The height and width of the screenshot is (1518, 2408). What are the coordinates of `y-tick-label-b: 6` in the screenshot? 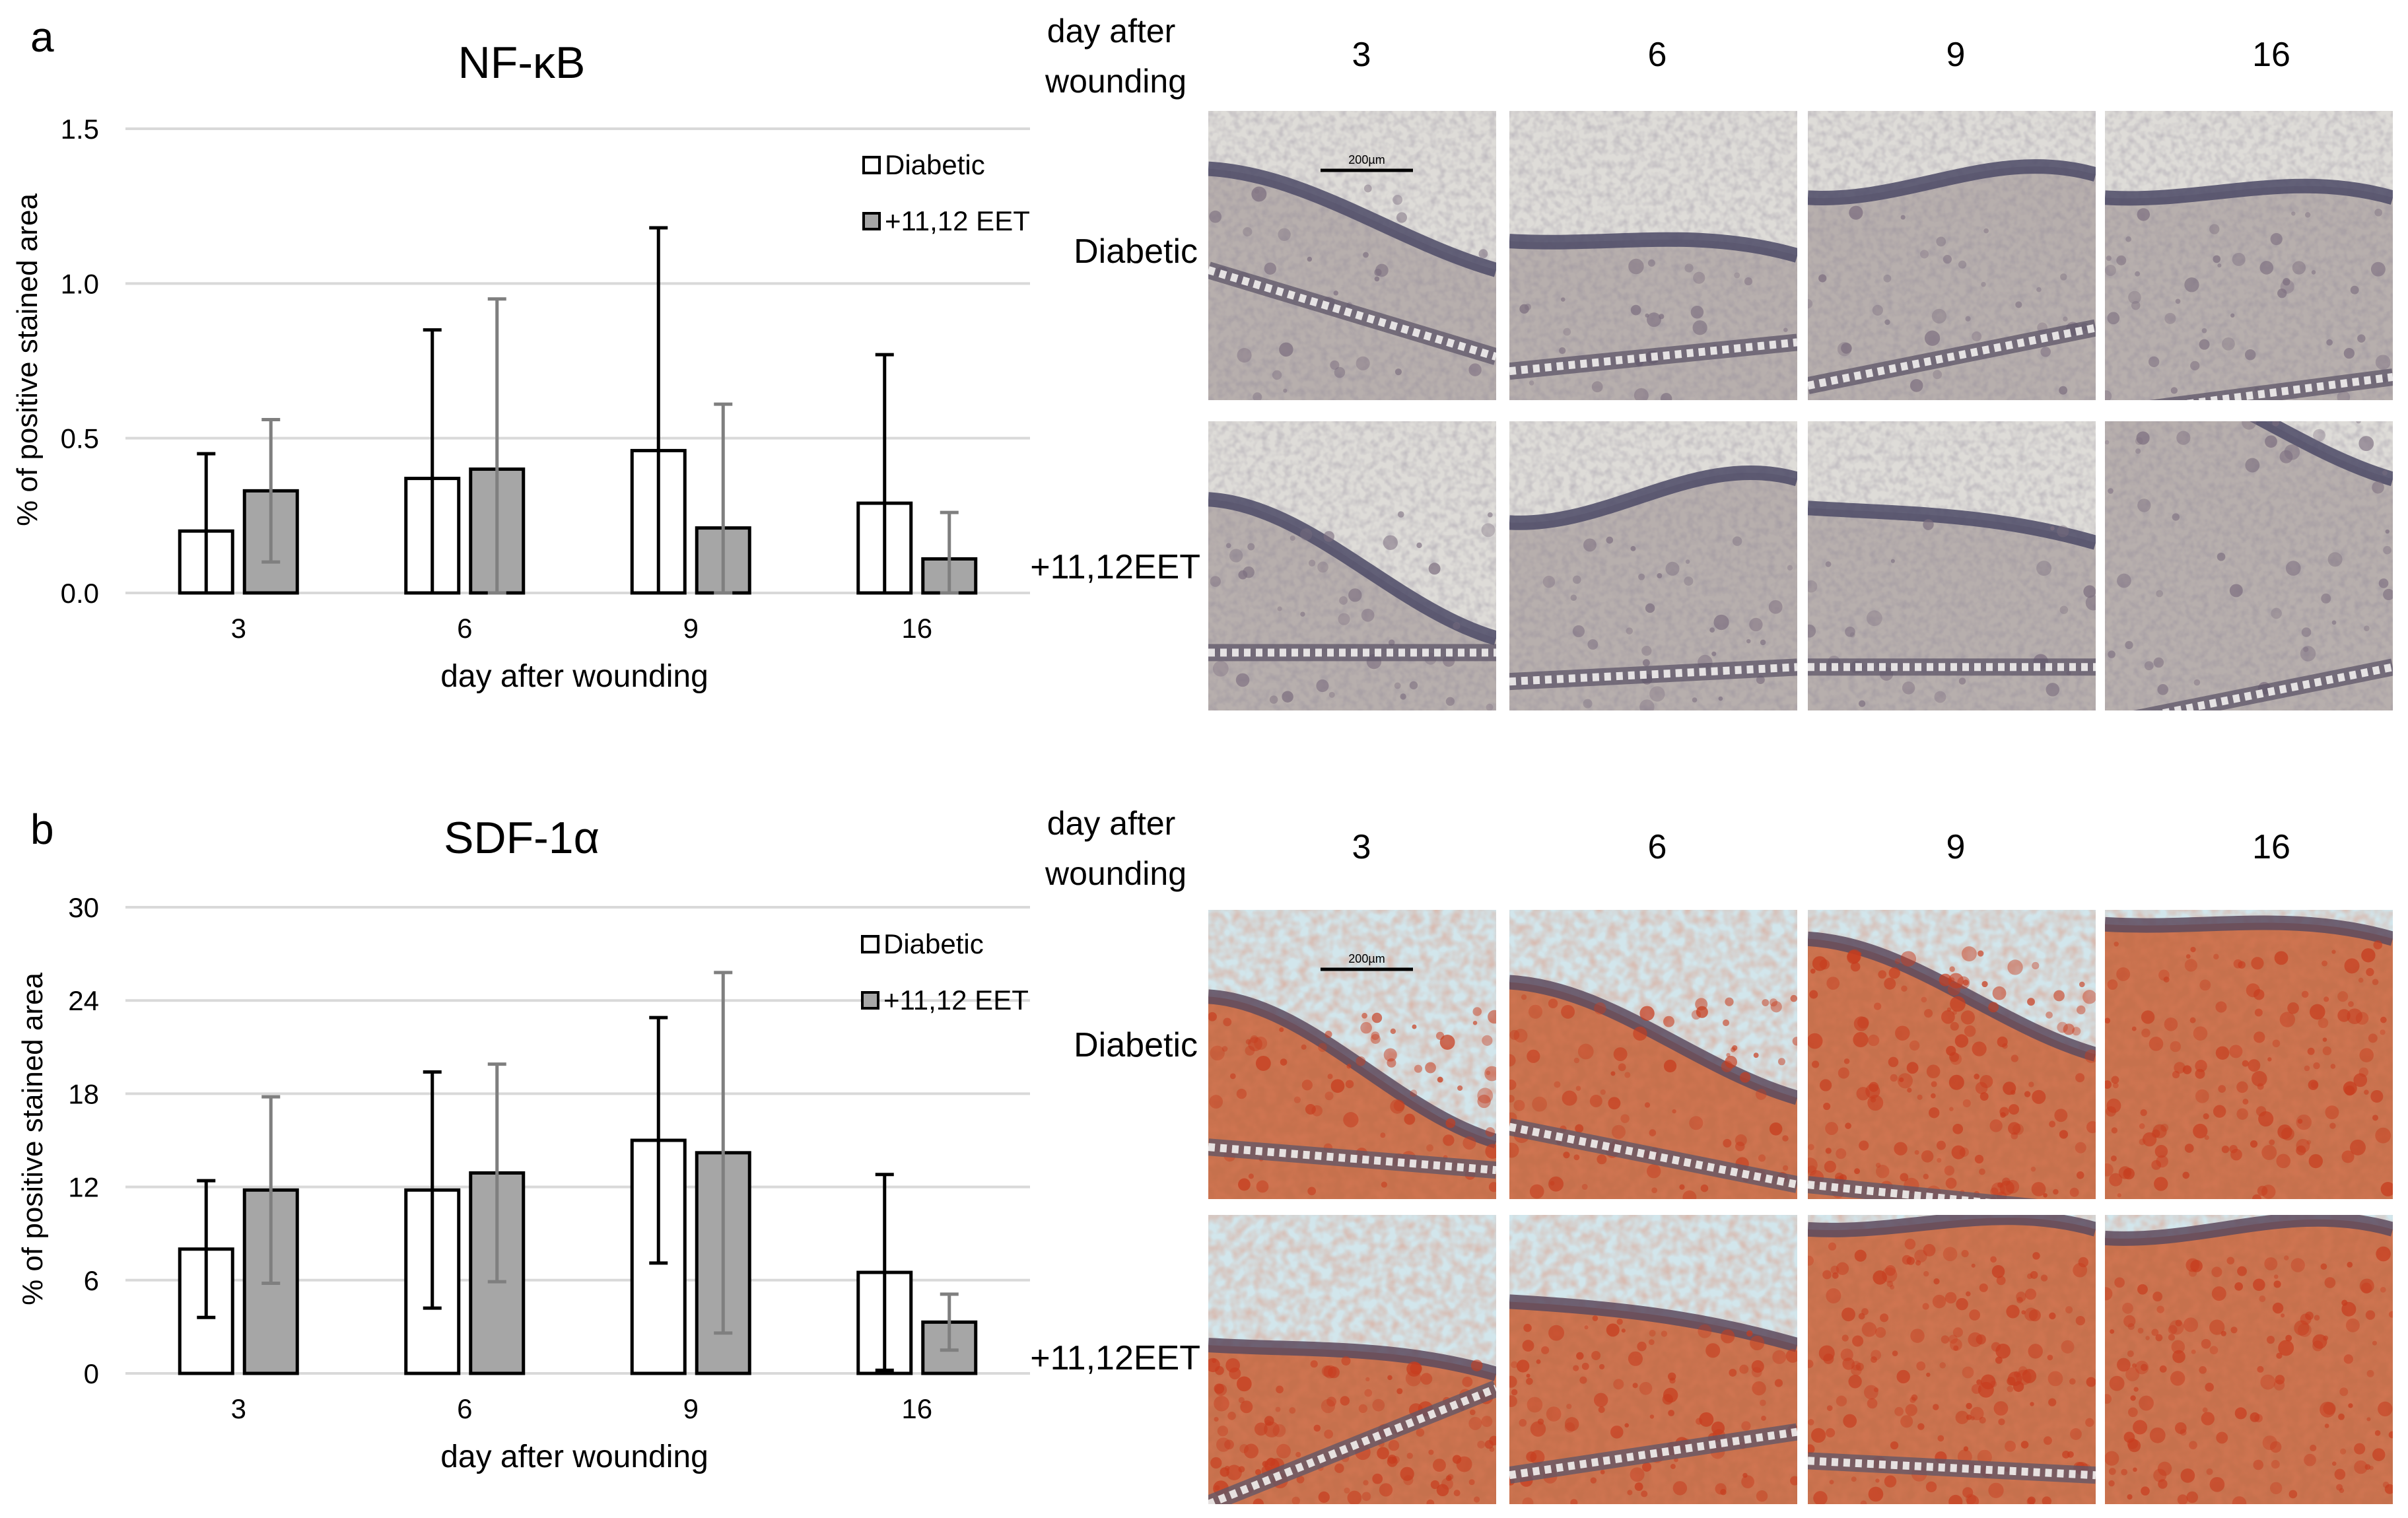 It's located at (91, 1280).